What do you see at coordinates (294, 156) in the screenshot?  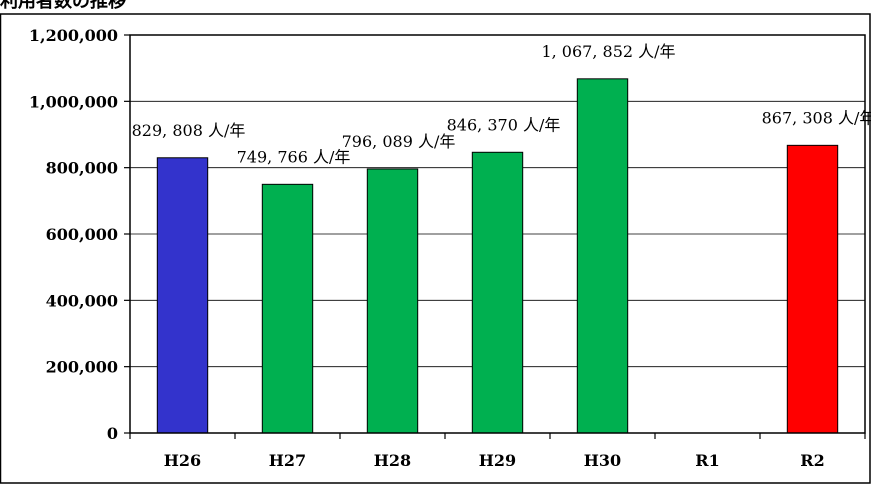 I see `data-label-h27: 749, 766 人/年` at bounding box center [294, 156].